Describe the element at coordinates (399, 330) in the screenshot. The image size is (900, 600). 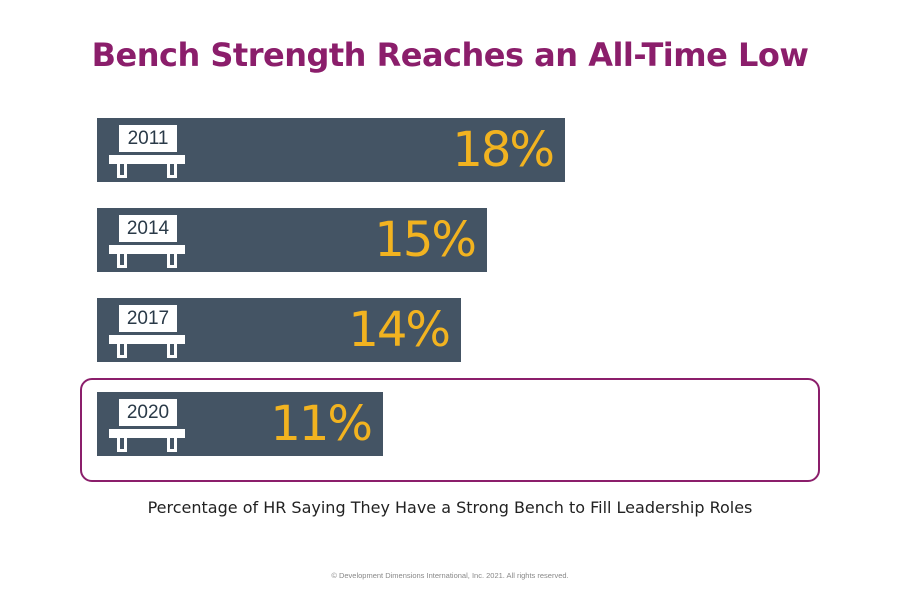
I see `bar-value-label: 14%` at that location.